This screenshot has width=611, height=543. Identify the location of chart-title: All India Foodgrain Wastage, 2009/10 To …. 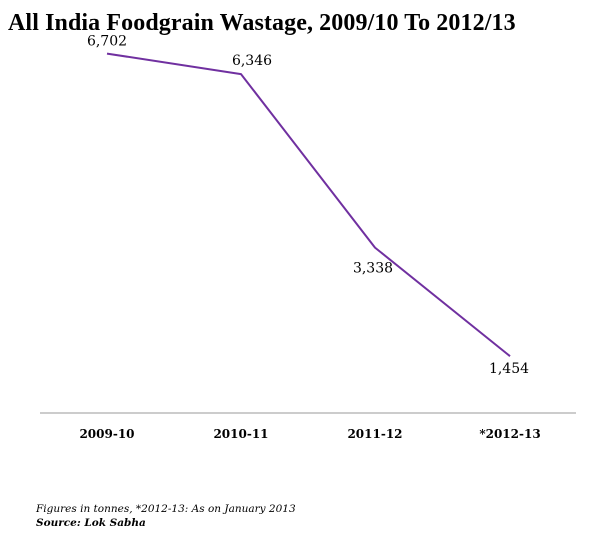
(262, 23).